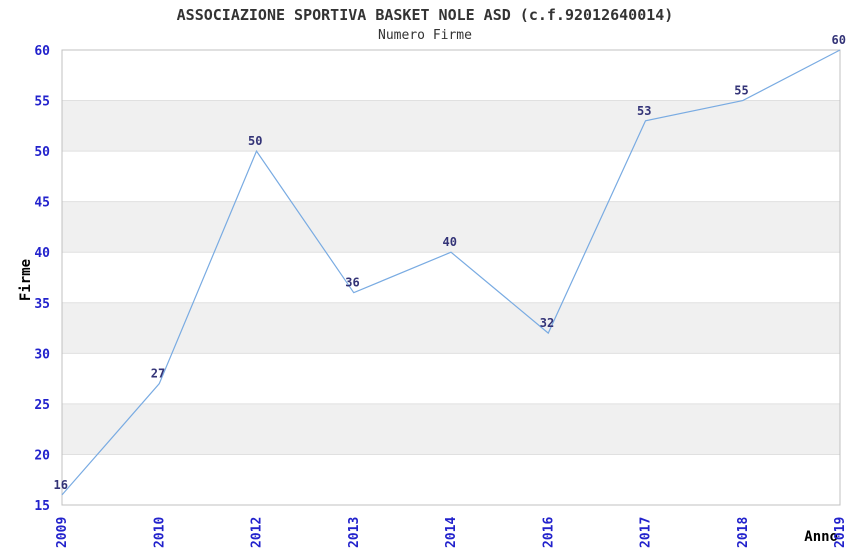 This screenshot has height=550, width=850. What do you see at coordinates (451, 532) in the screenshot?
I see `x-tick-label: 2014` at bounding box center [451, 532].